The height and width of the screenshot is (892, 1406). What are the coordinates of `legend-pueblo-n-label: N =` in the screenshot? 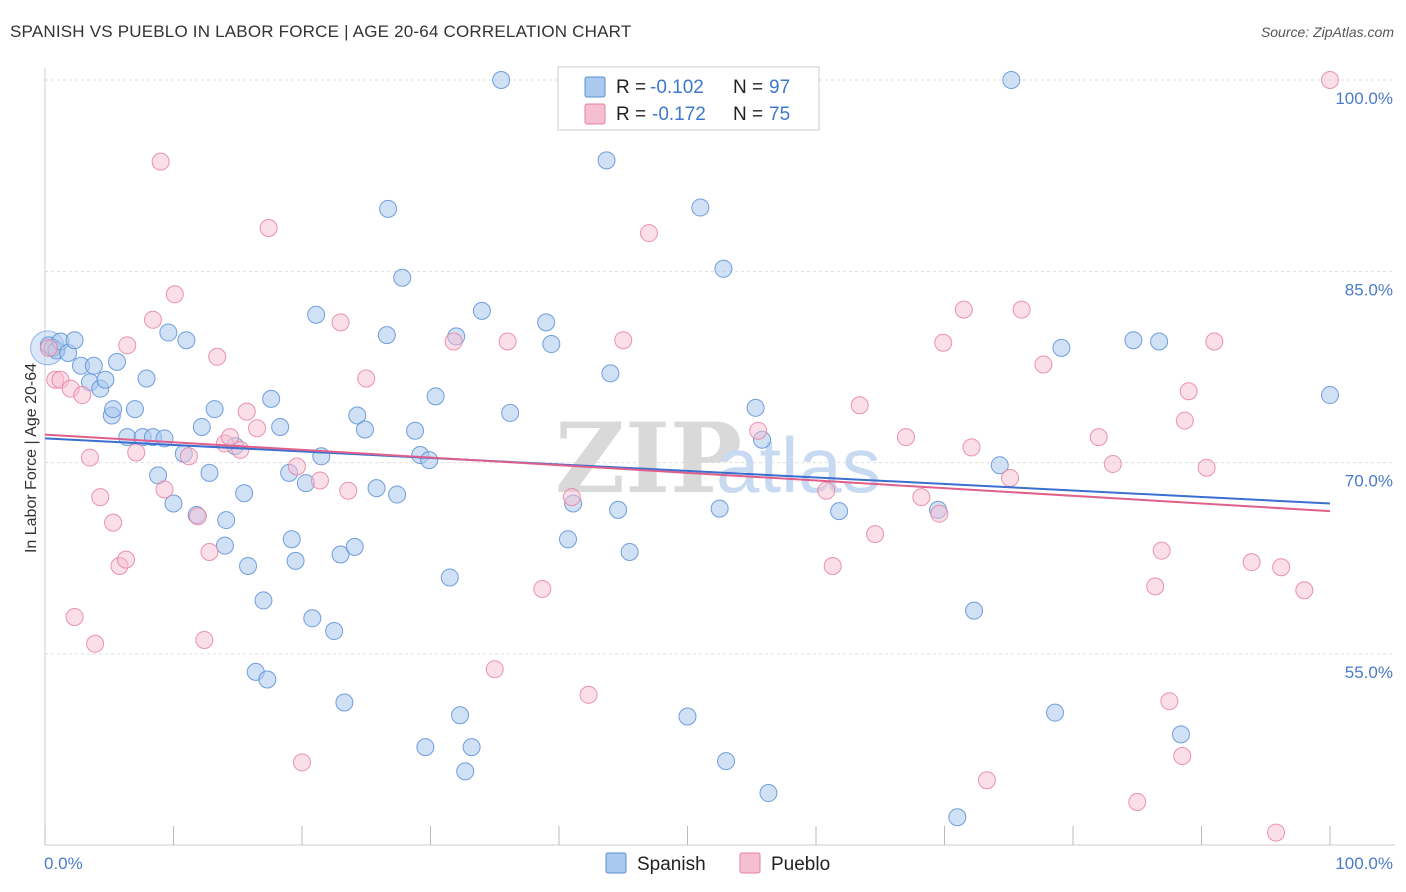 It's located at (748, 114).